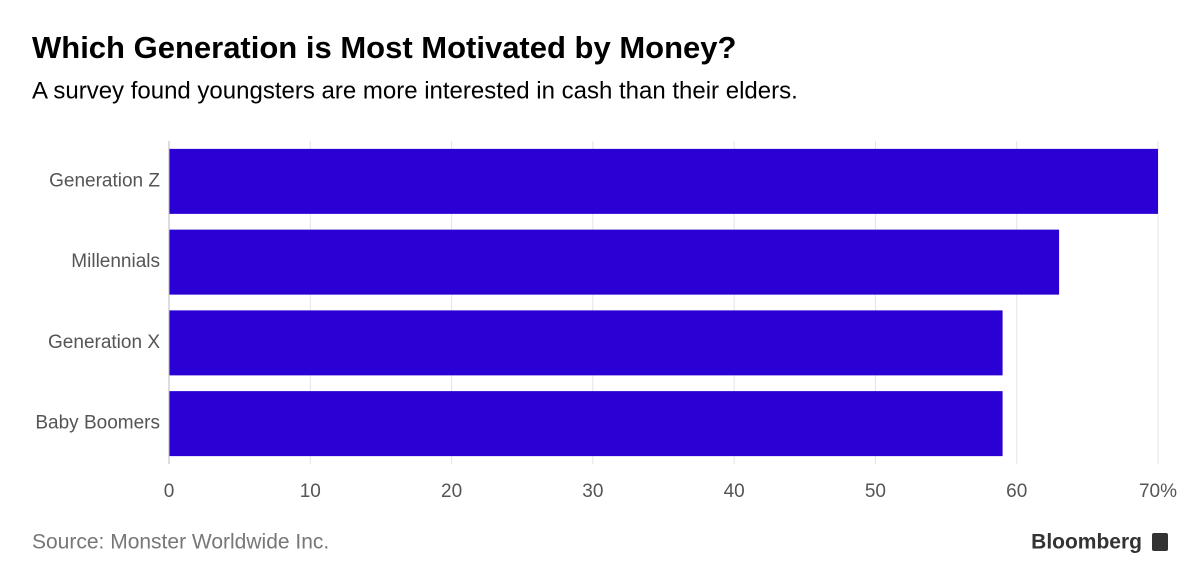 The height and width of the screenshot is (586, 1200). Describe the element at coordinates (104, 180) in the screenshot. I see `y-tick-label: Generation Z` at that location.